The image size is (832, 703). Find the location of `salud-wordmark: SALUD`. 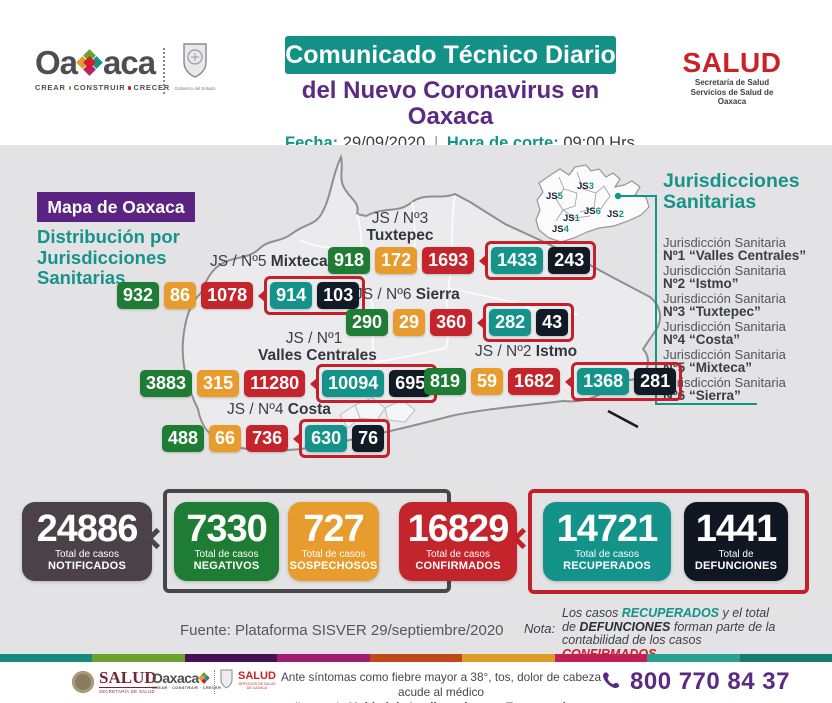

salud-wordmark: SALUD is located at coordinates (732, 62).